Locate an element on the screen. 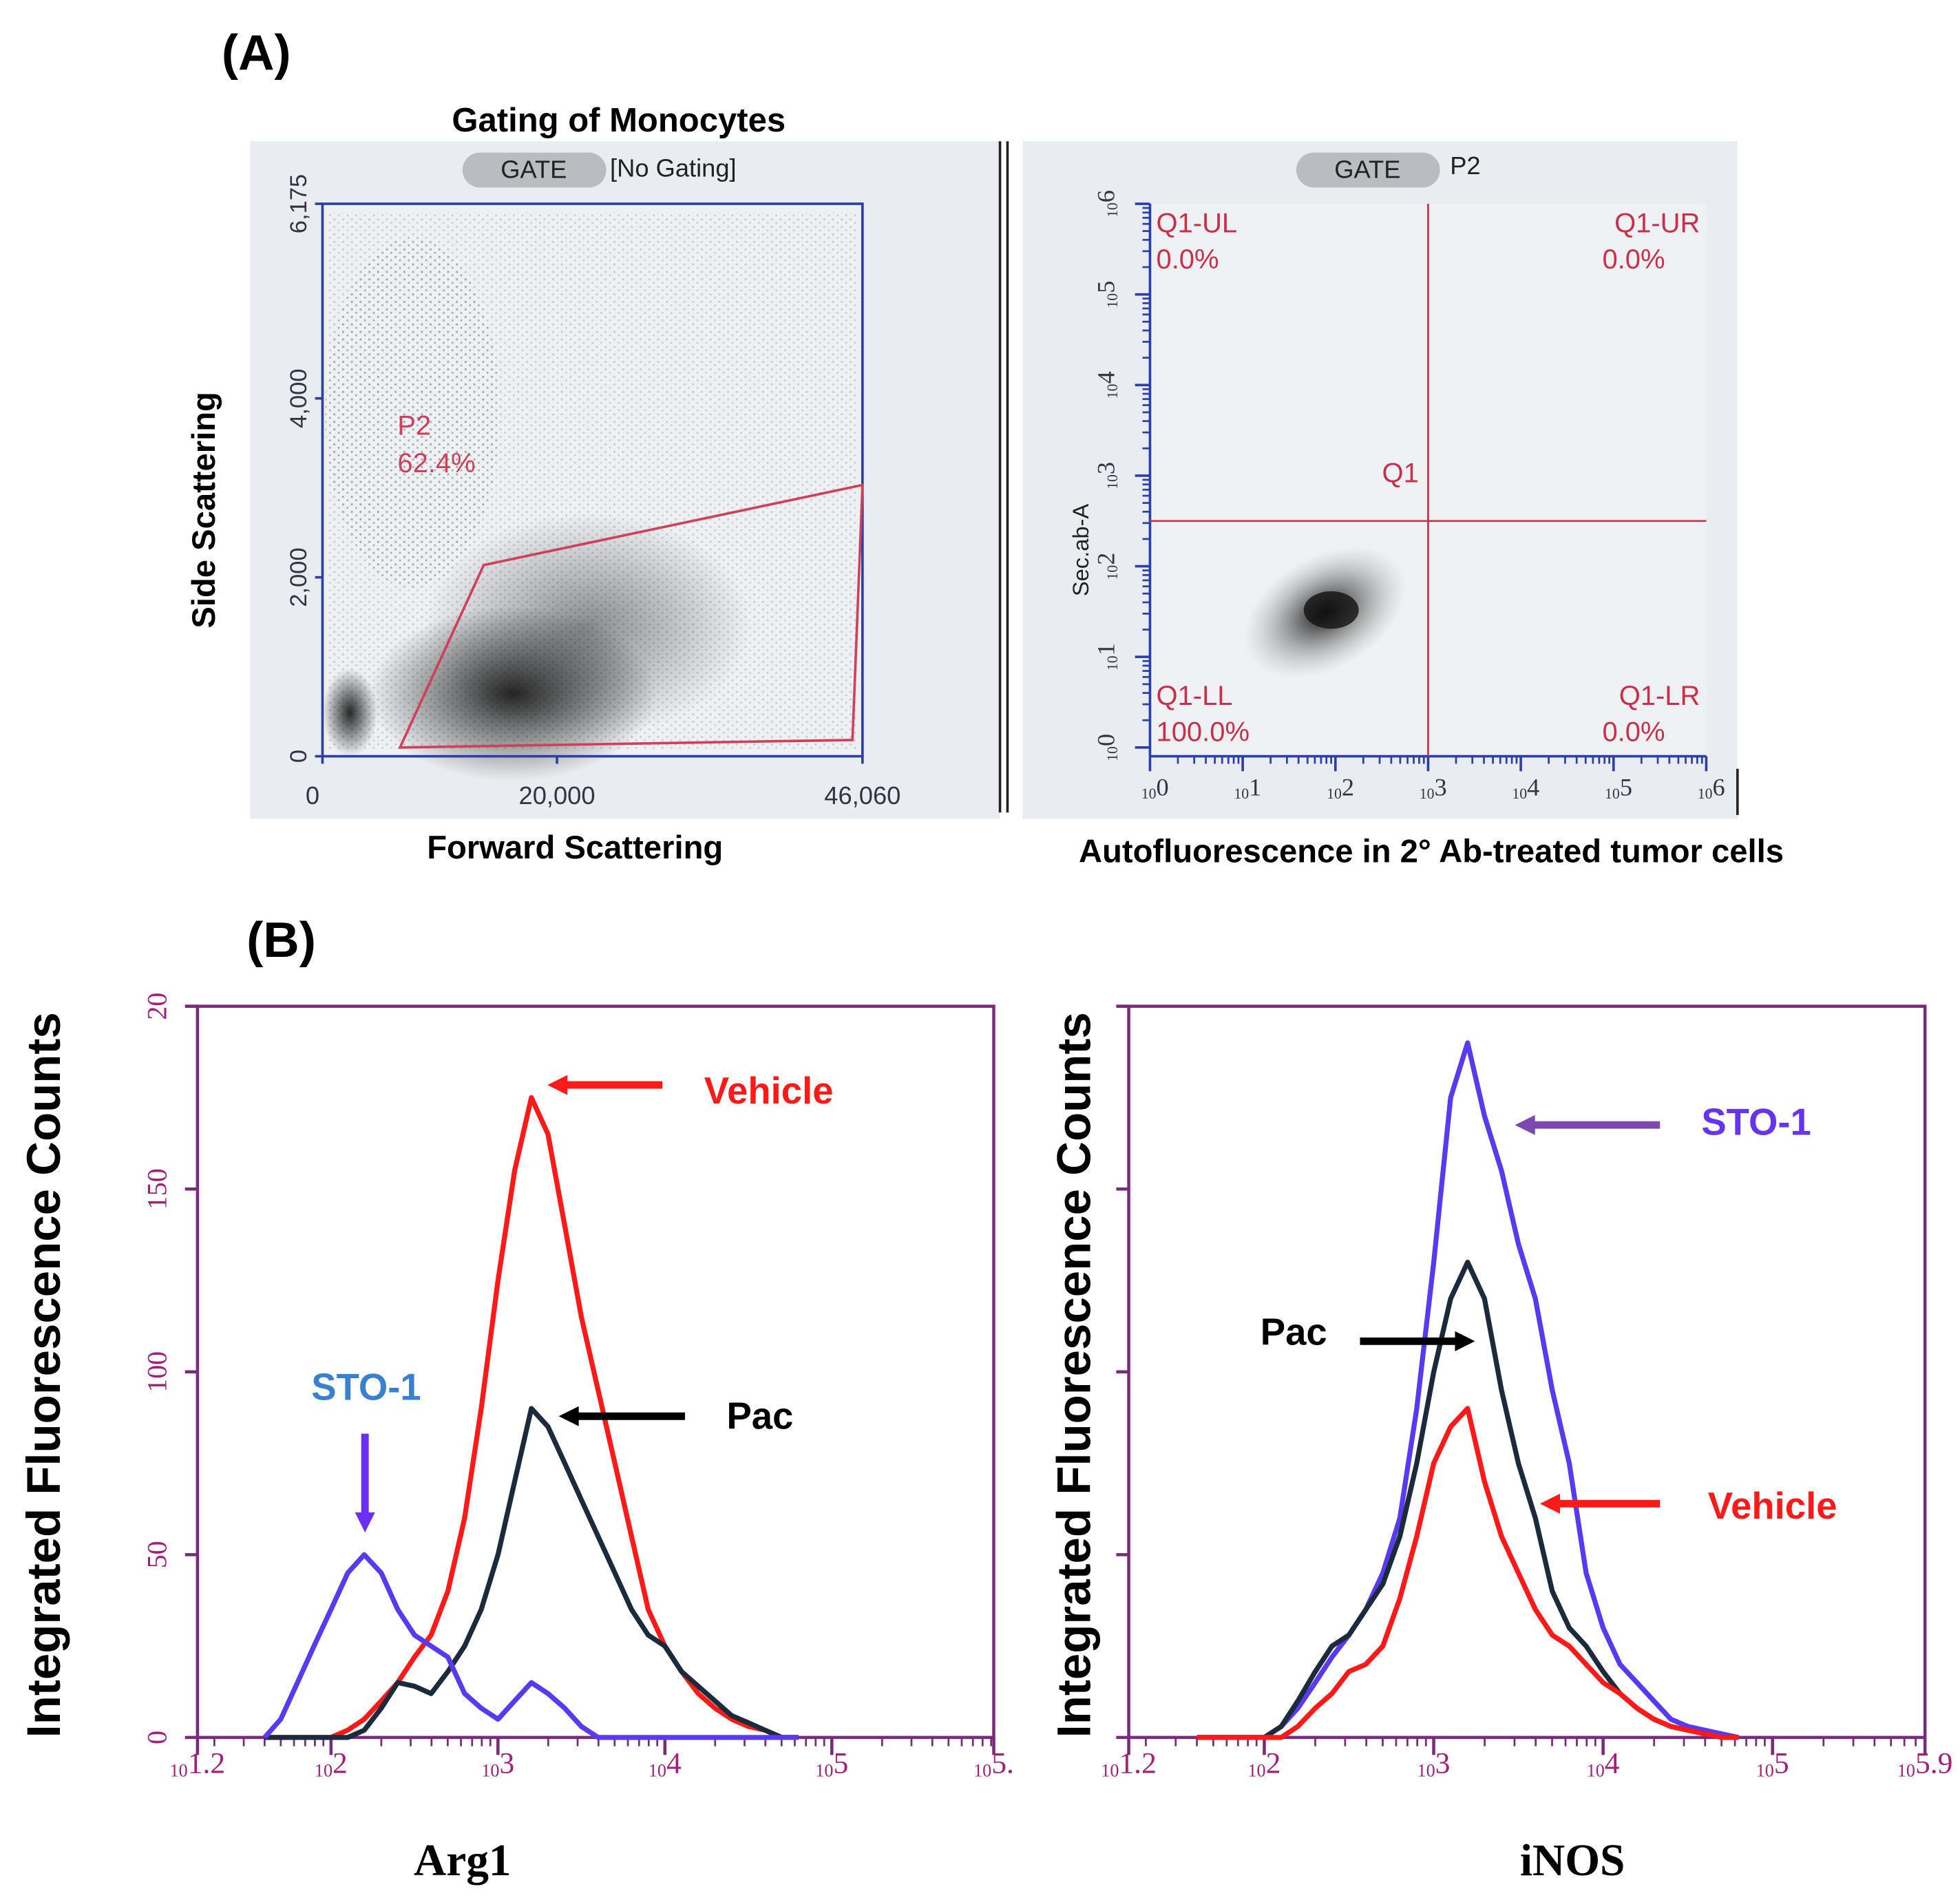 The height and width of the screenshot is (1900, 1960). x-tick-label: 20,000 is located at coordinates (558, 795).